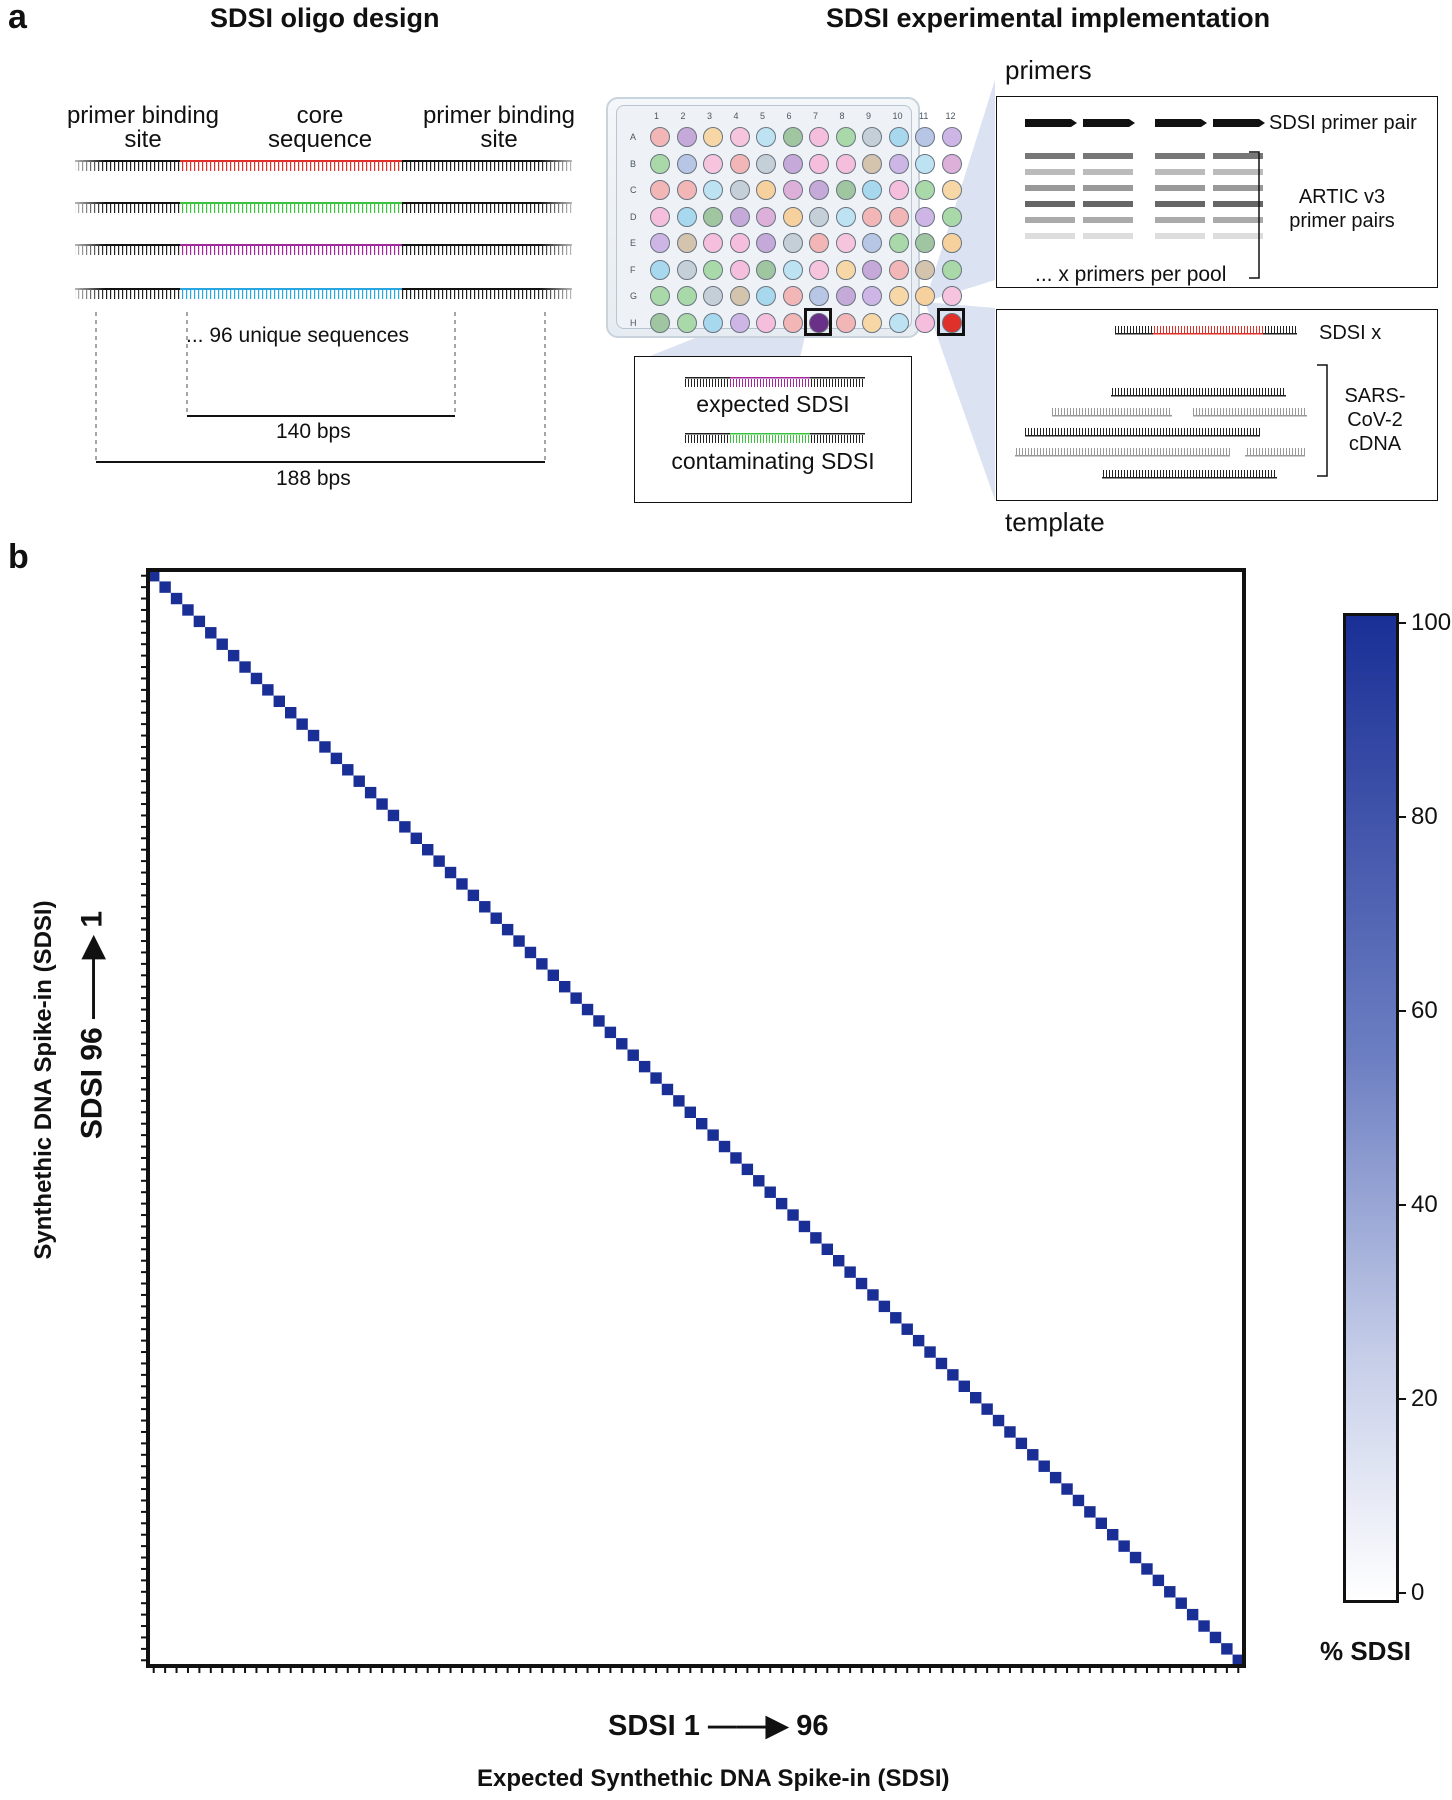  Describe the element at coordinates (1424, 1398) in the screenshot. I see `colorbar-tick-label: 20` at that location.